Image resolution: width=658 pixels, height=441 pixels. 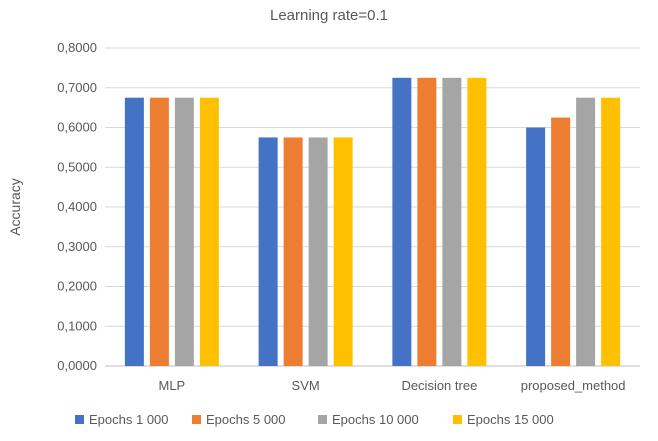 I want to click on y-tick-label: 0,0000, so click(x=77, y=365).